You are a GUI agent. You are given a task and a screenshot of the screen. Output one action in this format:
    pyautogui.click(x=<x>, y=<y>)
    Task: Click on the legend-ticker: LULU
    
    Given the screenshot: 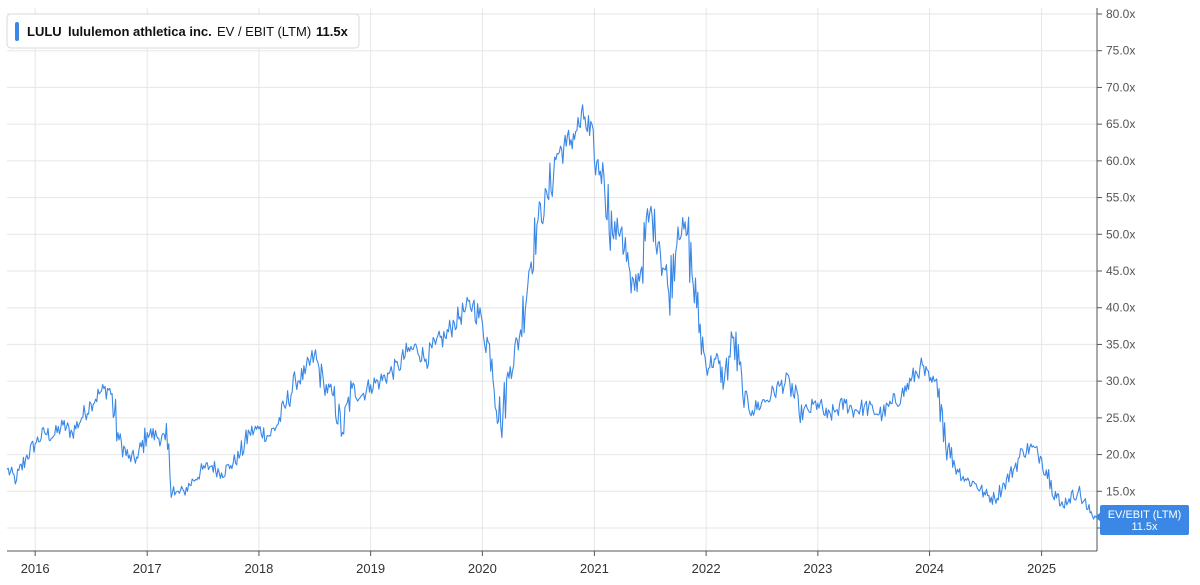 What is the action you would take?
    pyautogui.click(x=44, y=31)
    